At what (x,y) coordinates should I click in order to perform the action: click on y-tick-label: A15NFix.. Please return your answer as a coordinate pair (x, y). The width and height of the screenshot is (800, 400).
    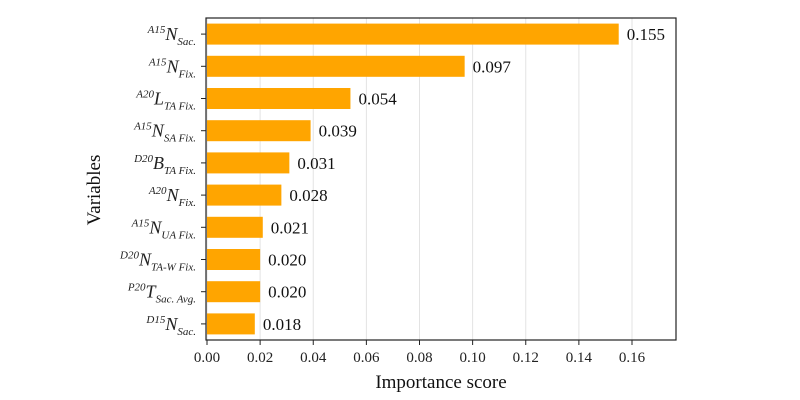
    Looking at the image, I should click on (172, 68).